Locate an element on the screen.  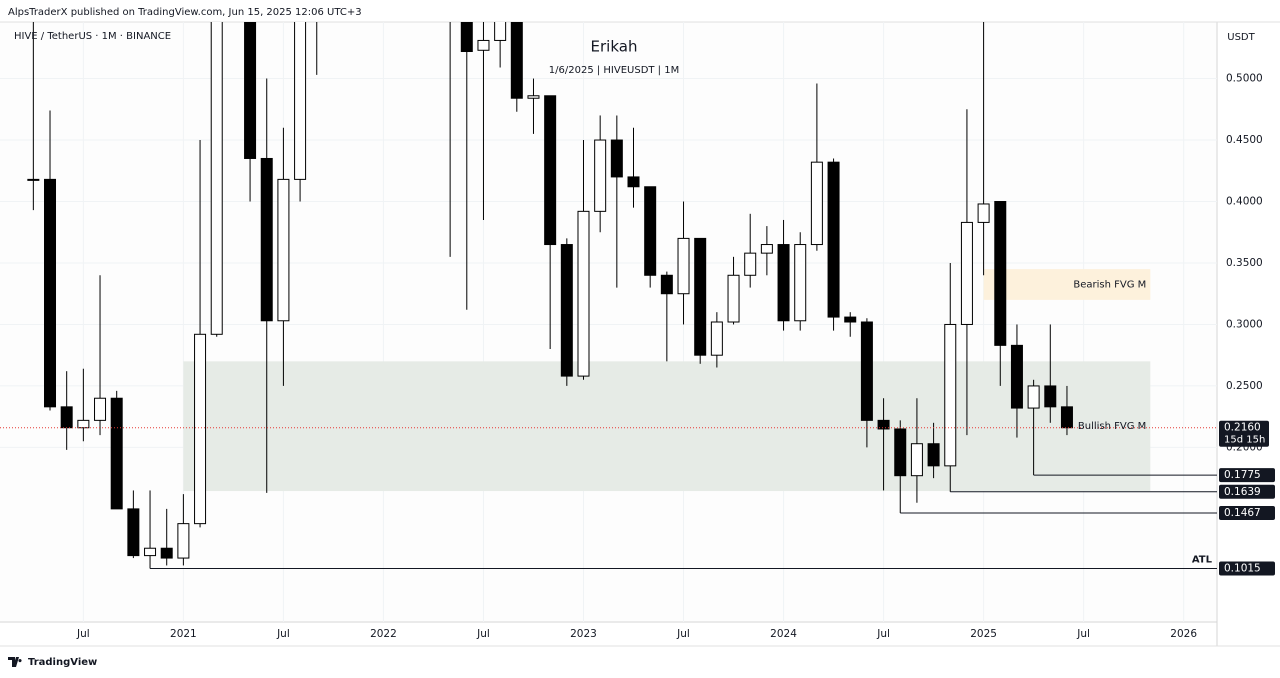
chart-subtitle: 1/6/2025 | HIVEUSDT | 1M is located at coordinates (614, 70).